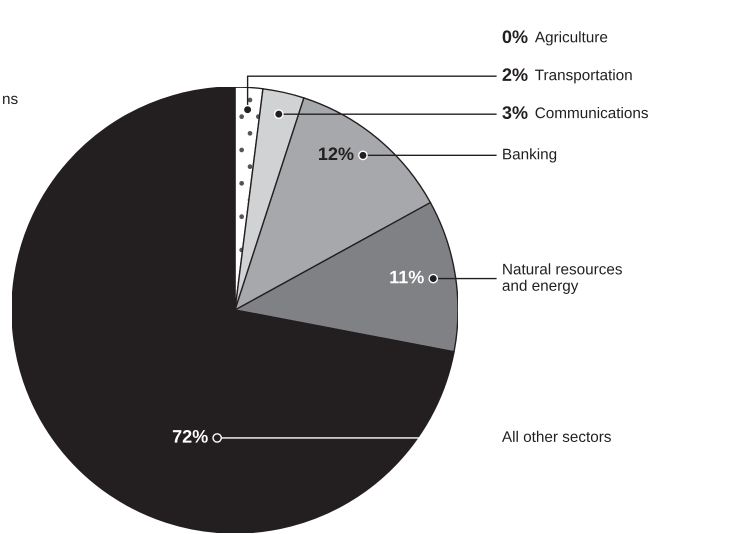 This screenshot has height=534, width=745. What do you see at coordinates (515, 113) in the screenshot?
I see `data-label: 3%` at bounding box center [515, 113].